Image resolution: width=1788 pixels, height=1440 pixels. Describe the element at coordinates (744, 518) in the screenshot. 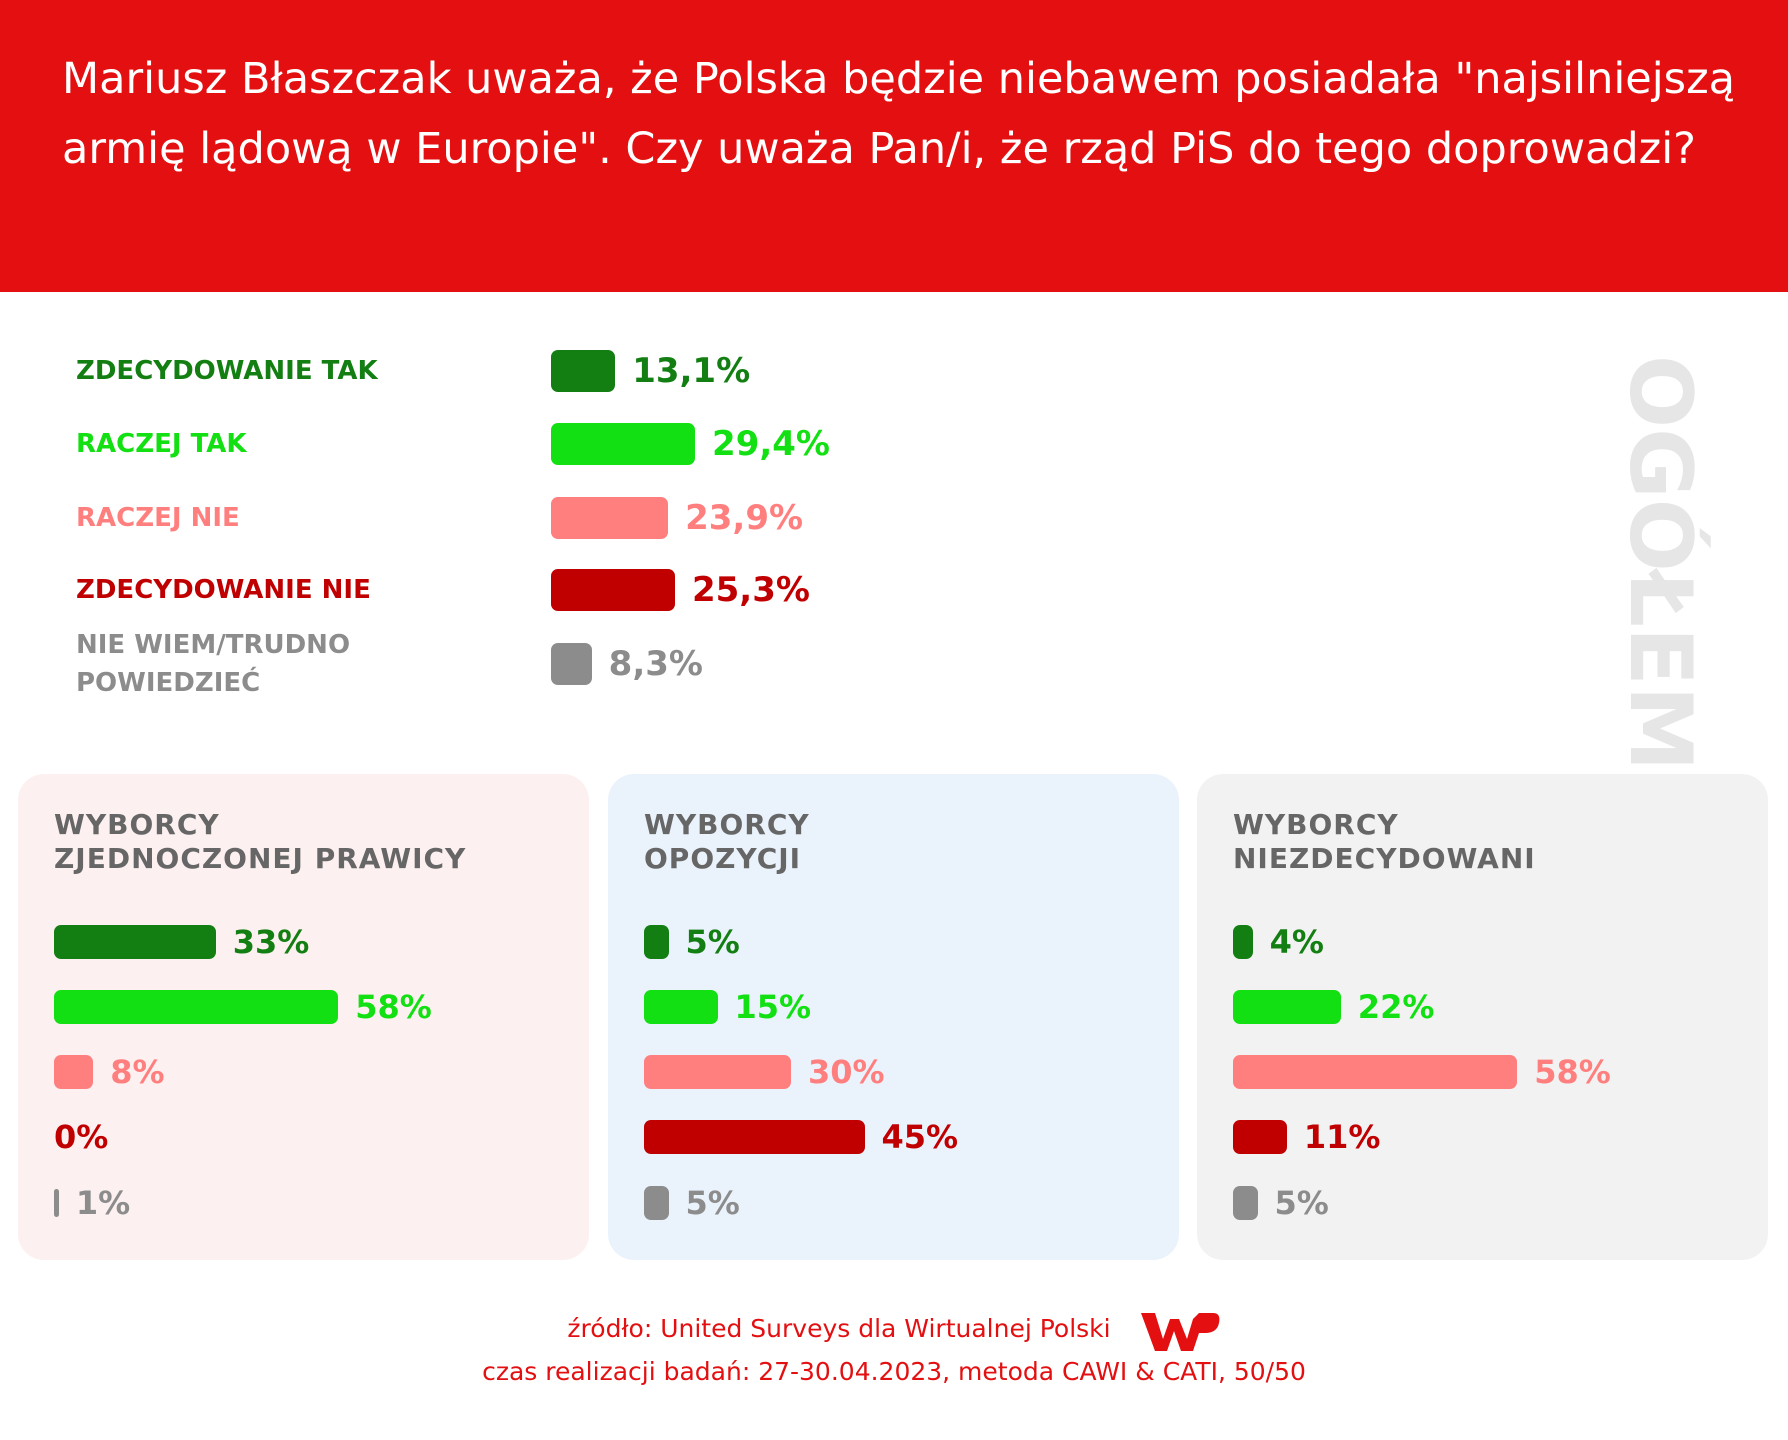

I see `value-label: 23,9%` at that location.